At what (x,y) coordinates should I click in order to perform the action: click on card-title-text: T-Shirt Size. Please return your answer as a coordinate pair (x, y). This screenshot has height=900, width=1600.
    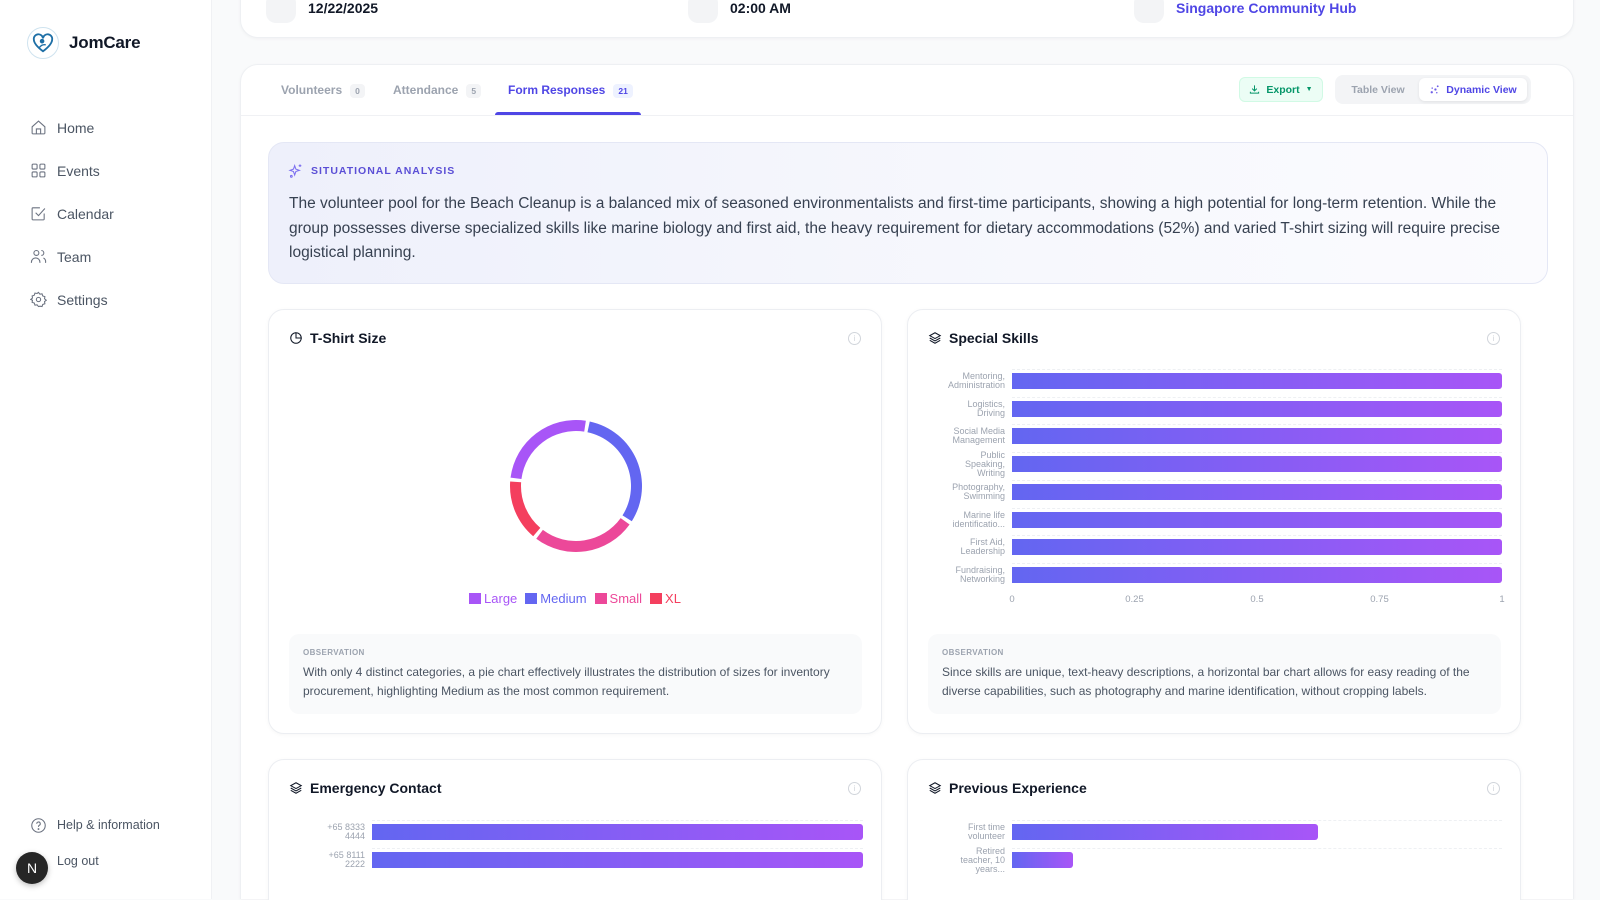
    Looking at the image, I should click on (348, 338).